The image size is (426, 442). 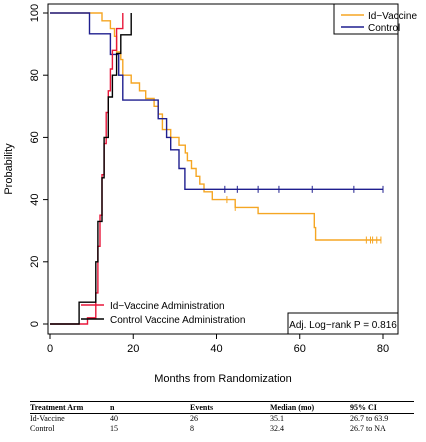 I want to click on cell-events: 8, so click(x=192, y=428).